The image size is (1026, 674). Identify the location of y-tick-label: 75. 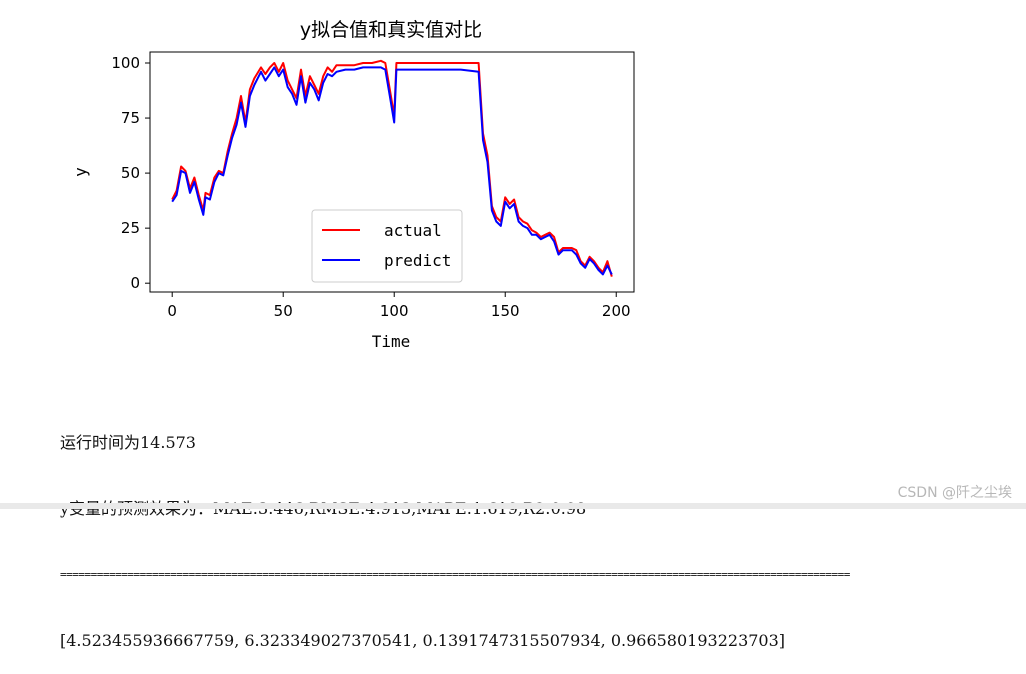
(130, 118).